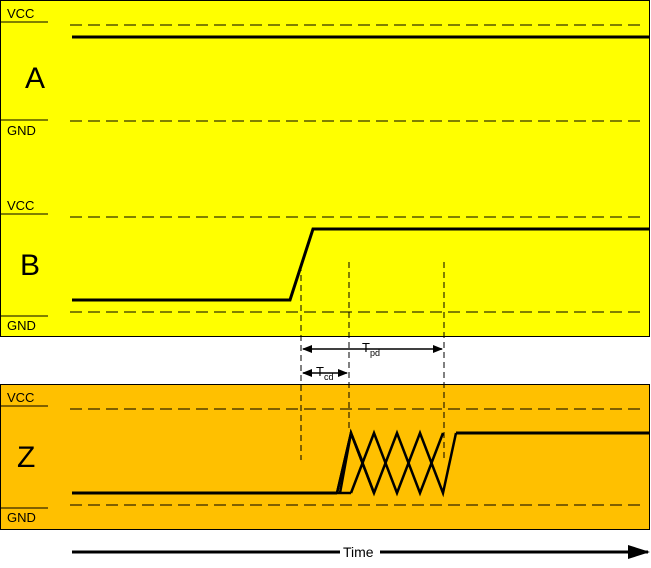  Describe the element at coordinates (26, 457) in the screenshot. I see `panel-z-label: Z` at that location.